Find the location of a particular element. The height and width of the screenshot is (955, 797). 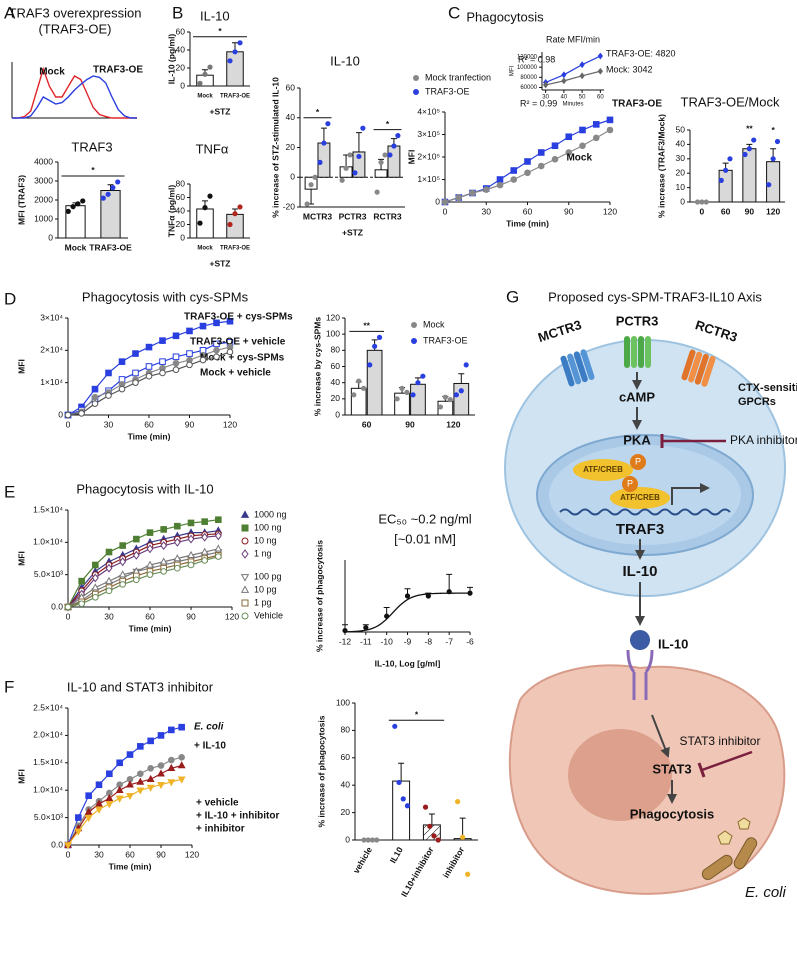

legend-label: 1 ng is located at coordinates (263, 553).